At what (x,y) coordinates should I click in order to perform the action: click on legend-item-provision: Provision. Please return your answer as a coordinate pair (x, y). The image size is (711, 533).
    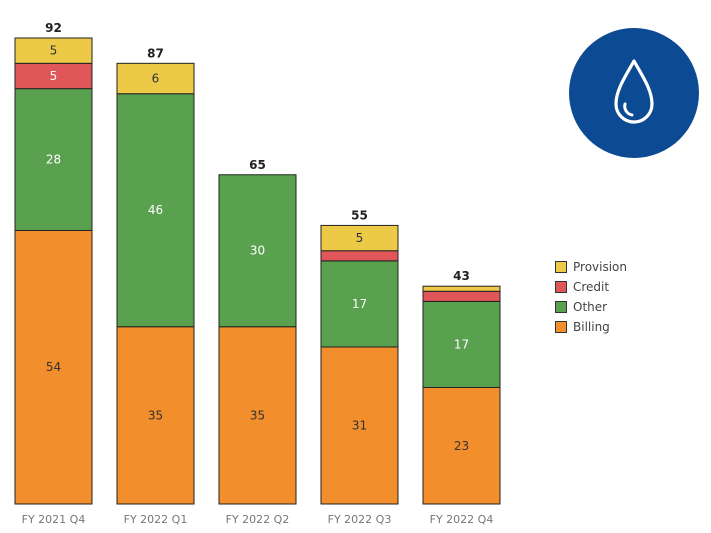
    Looking at the image, I should click on (591, 267).